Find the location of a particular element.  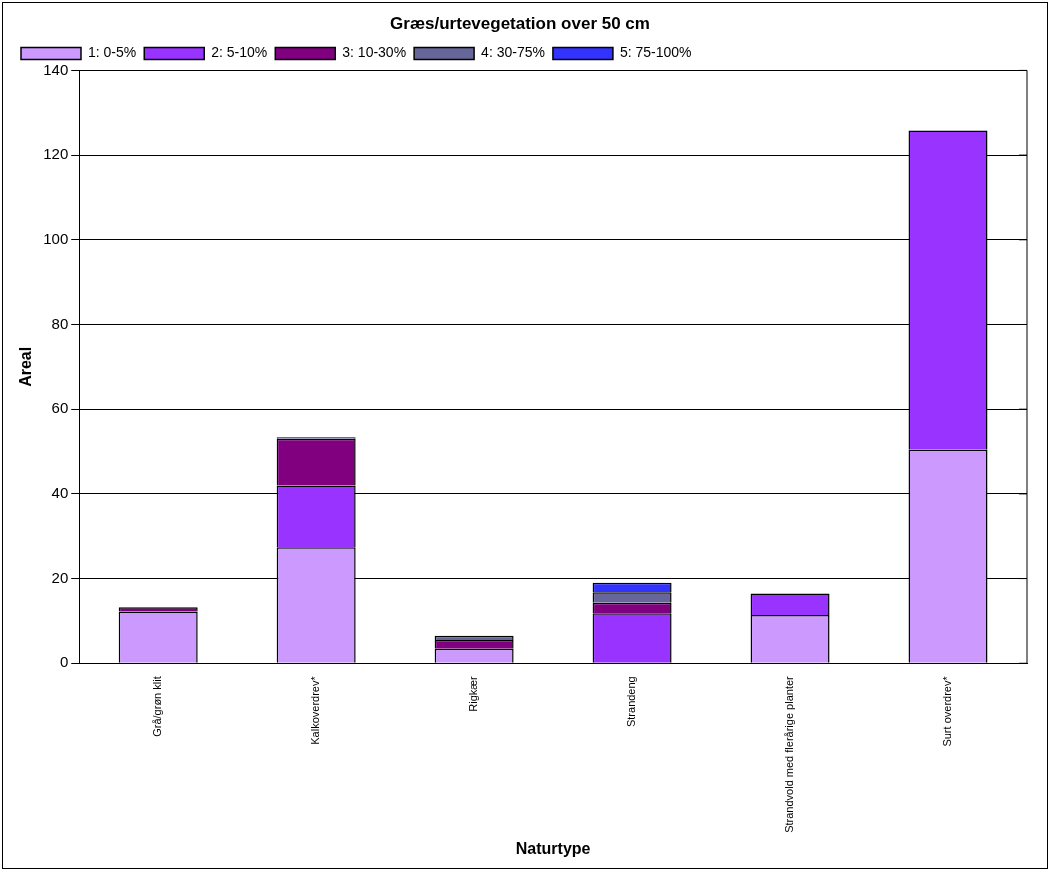

legend-label: 3: 10-30% is located at coordinates (374, 52).